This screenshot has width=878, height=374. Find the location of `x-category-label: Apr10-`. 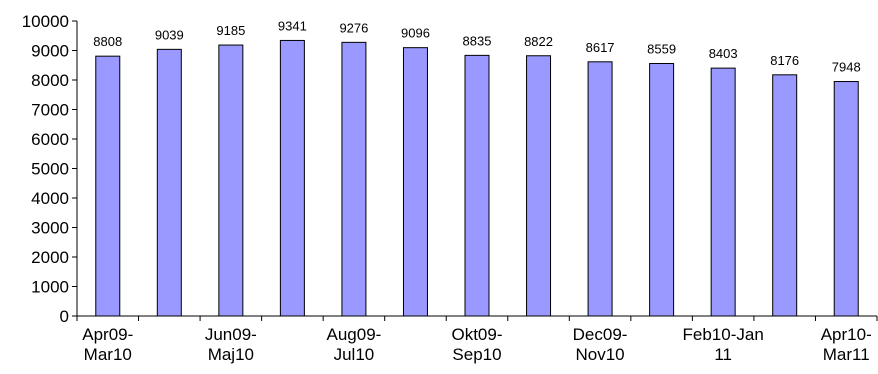

x-category-label: Apr10- is located at coordinates (846, 334).